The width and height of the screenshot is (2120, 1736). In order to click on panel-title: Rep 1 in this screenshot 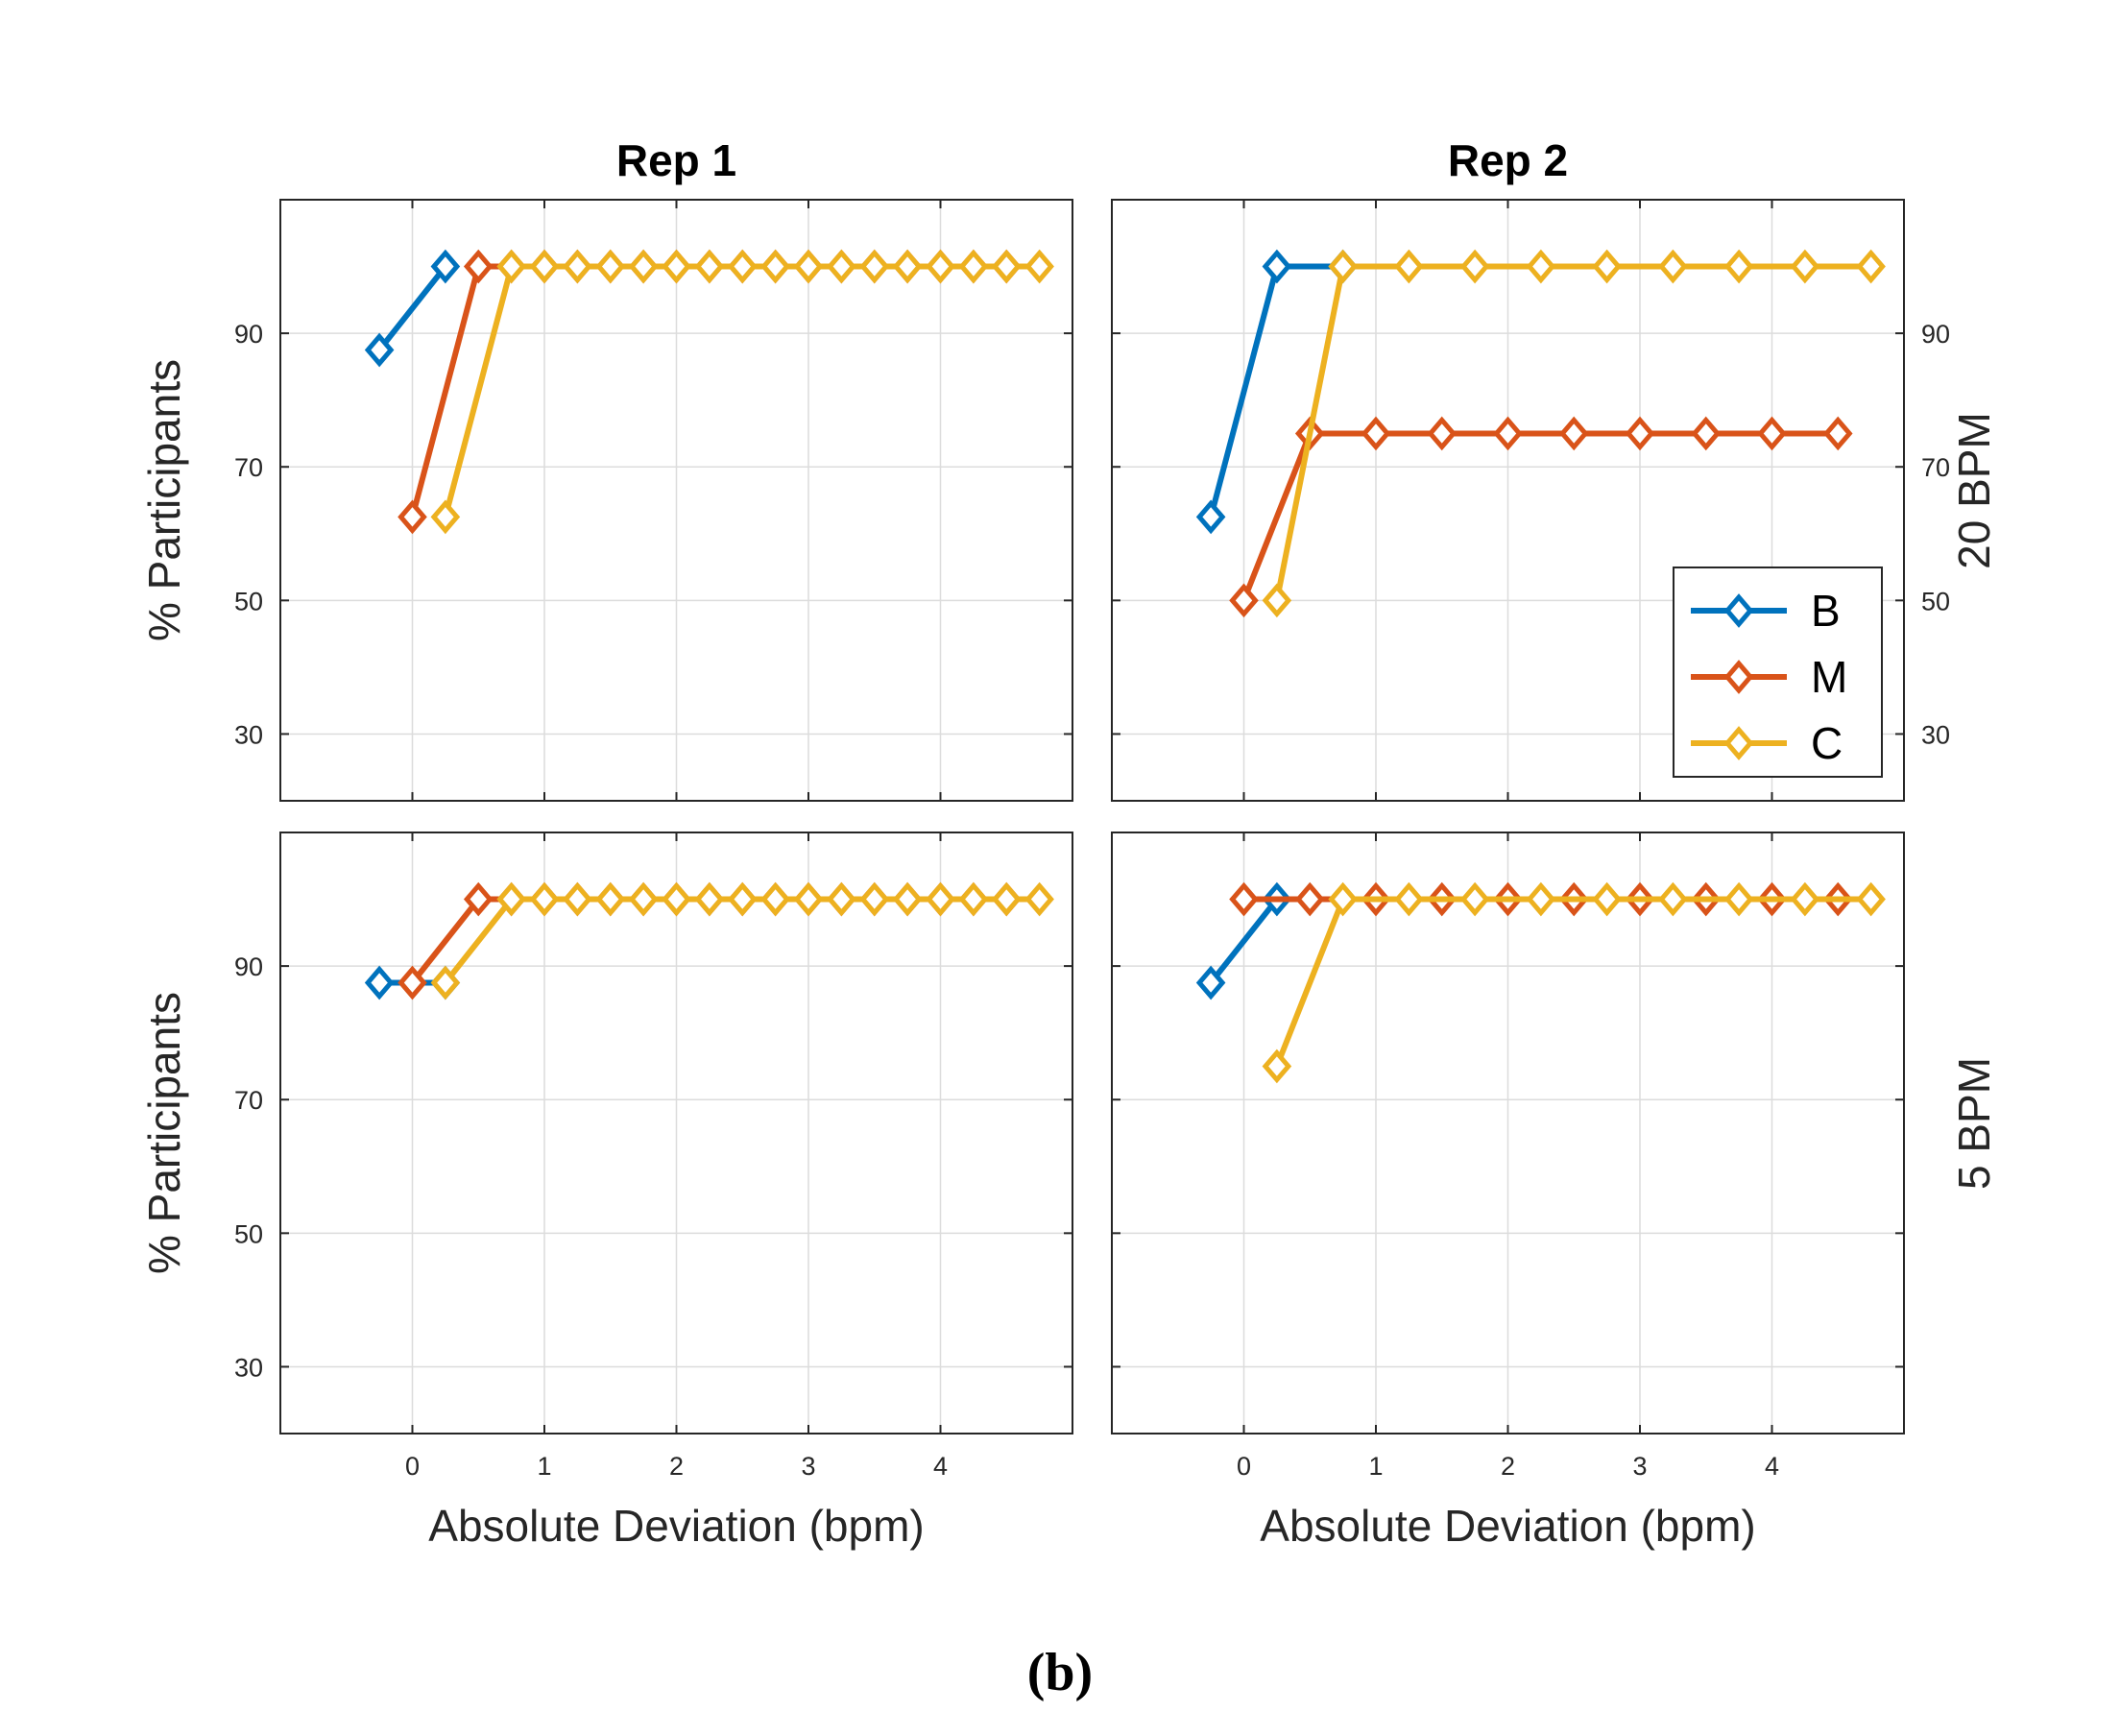, I will do `click(676, 160)`.